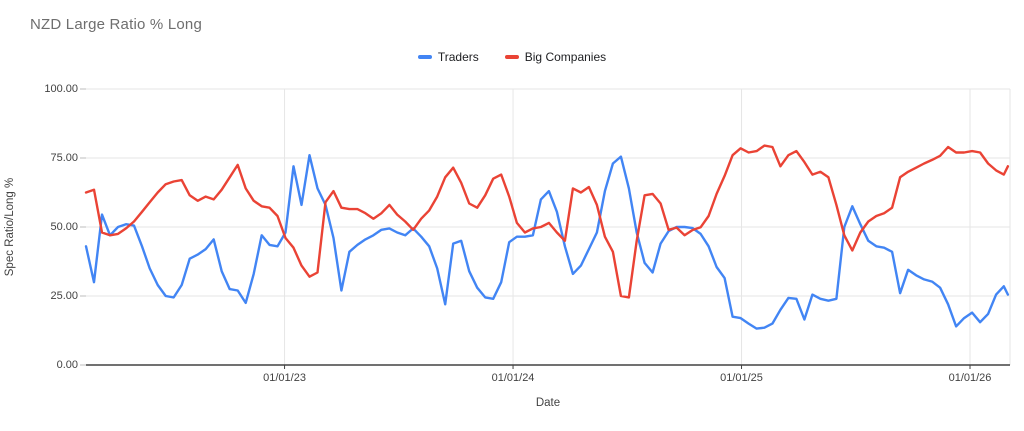 This screenshot has width=1024, height=431. I want to click on traders-series-label: Traders, so click(458, 57).